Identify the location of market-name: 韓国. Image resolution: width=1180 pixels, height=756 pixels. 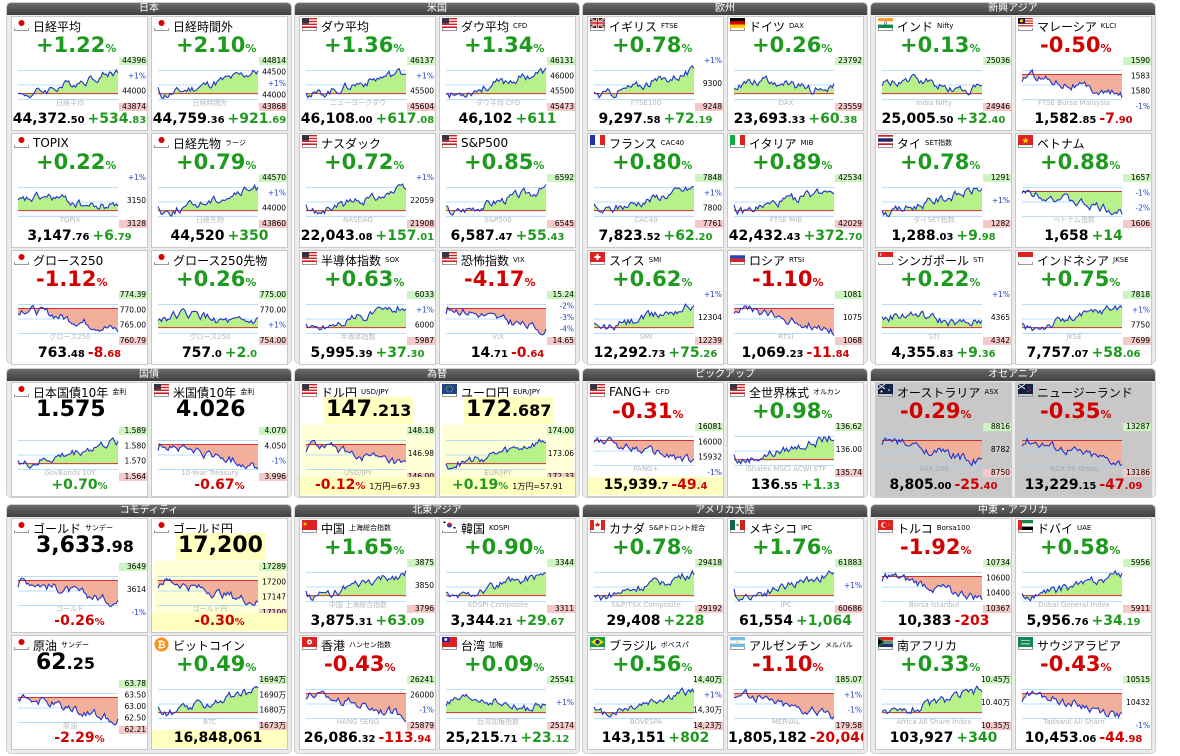
(473, 528).